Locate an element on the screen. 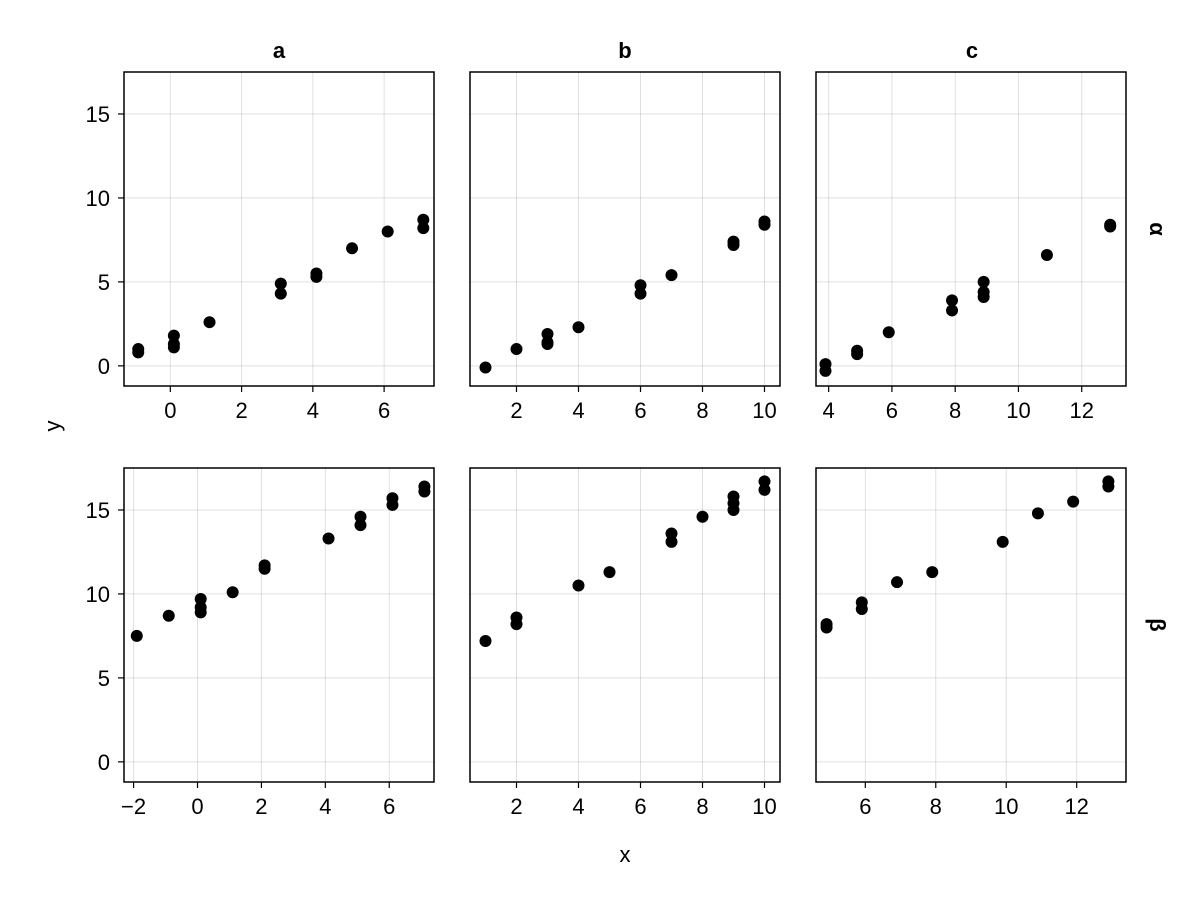 The height and width of the screenshot is (905, 1200). panel-alpha-c: 4 6 8 10 12 is located at coordinates (971, 247).